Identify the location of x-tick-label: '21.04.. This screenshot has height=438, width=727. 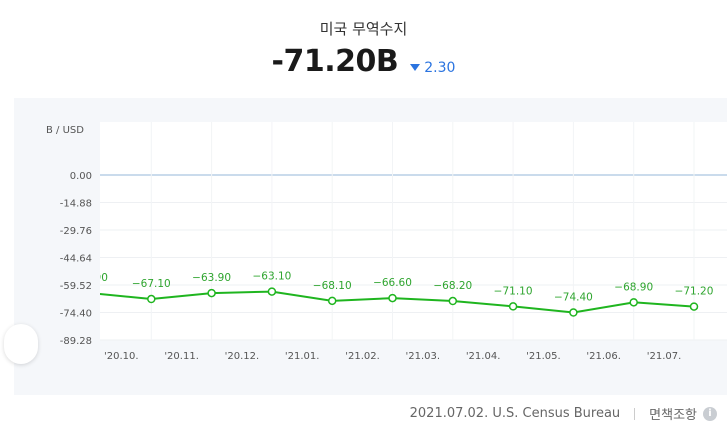
(483, 356).